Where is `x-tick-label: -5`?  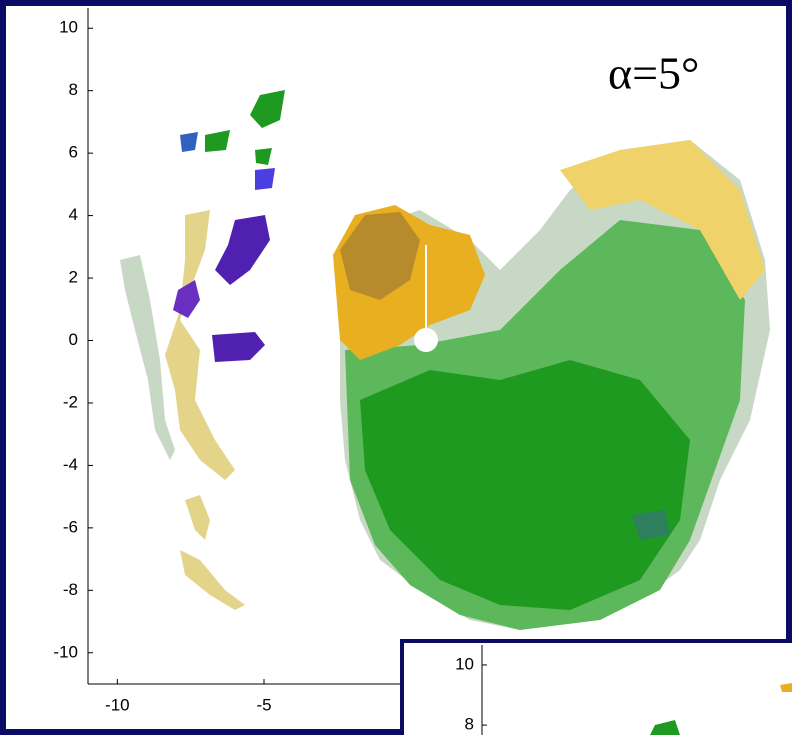 x-tick-label: -5 is located at coordinates (263, 704).